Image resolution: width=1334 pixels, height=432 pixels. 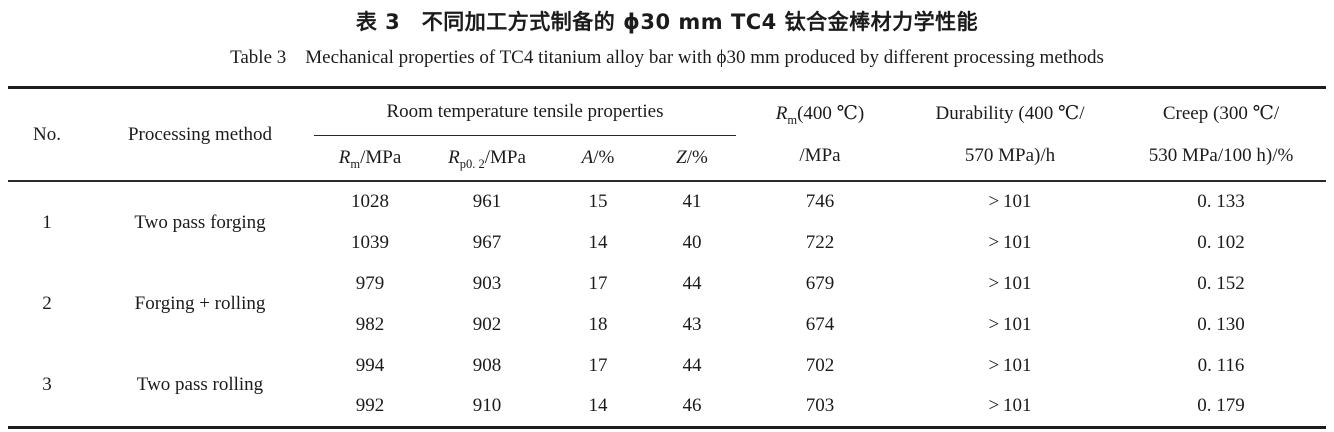 What do you see at coordinates (692, 324) in the screenshot?
I see `cell-z: 43` at bounding box center [692, 324].